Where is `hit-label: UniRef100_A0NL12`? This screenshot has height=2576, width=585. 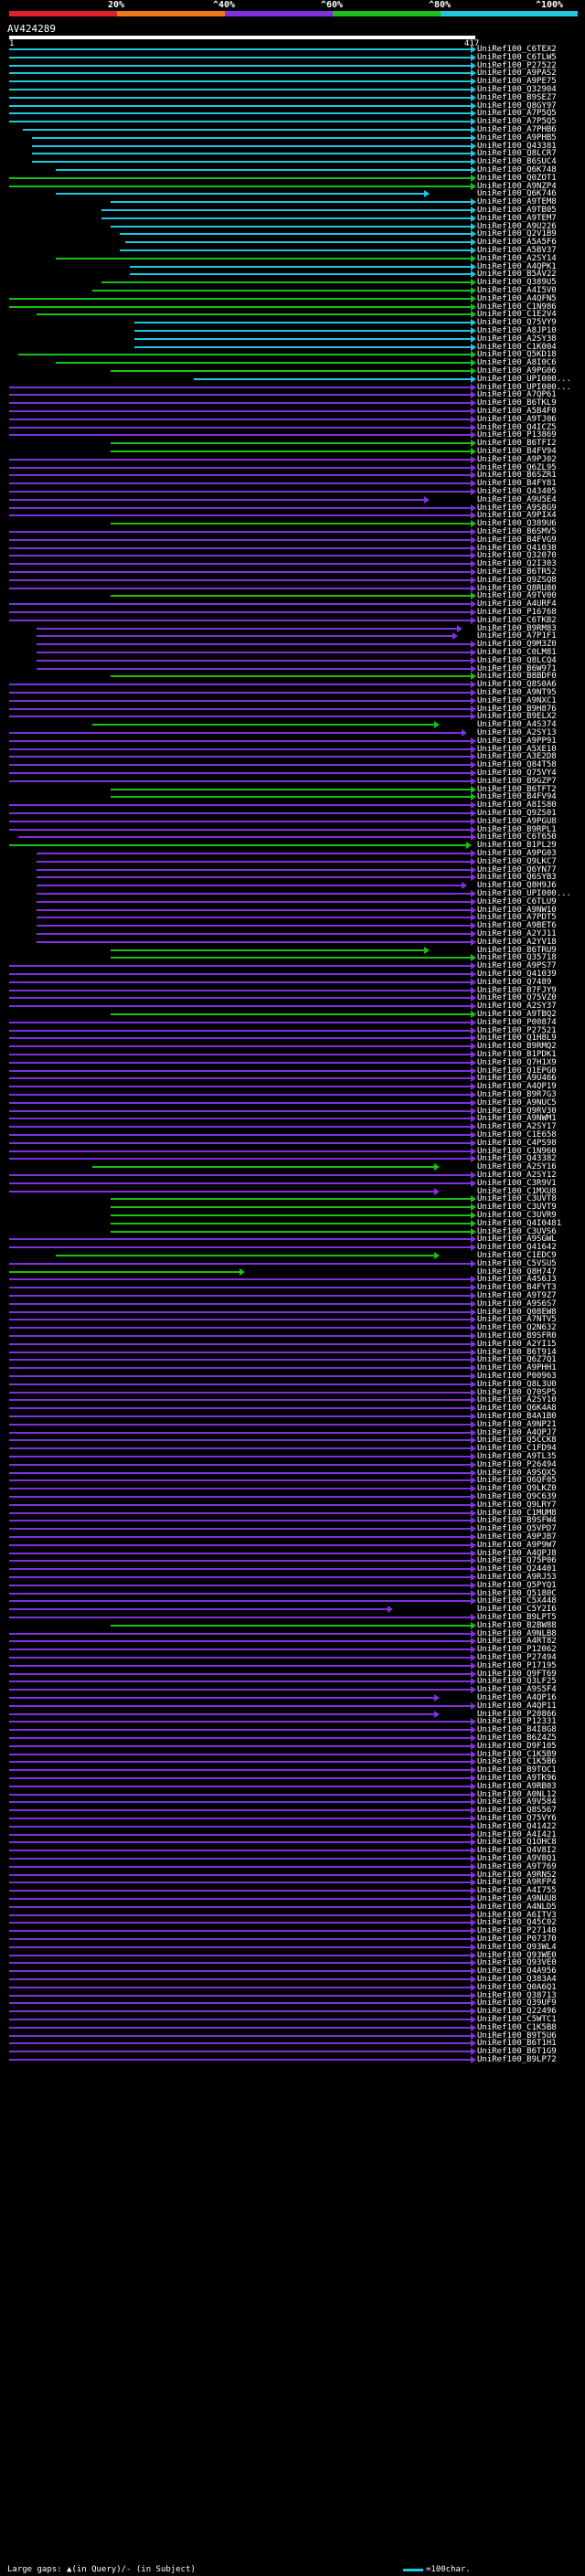
hit-label: UniRef100_A0NL12 is located at coordinates (517, 1794).